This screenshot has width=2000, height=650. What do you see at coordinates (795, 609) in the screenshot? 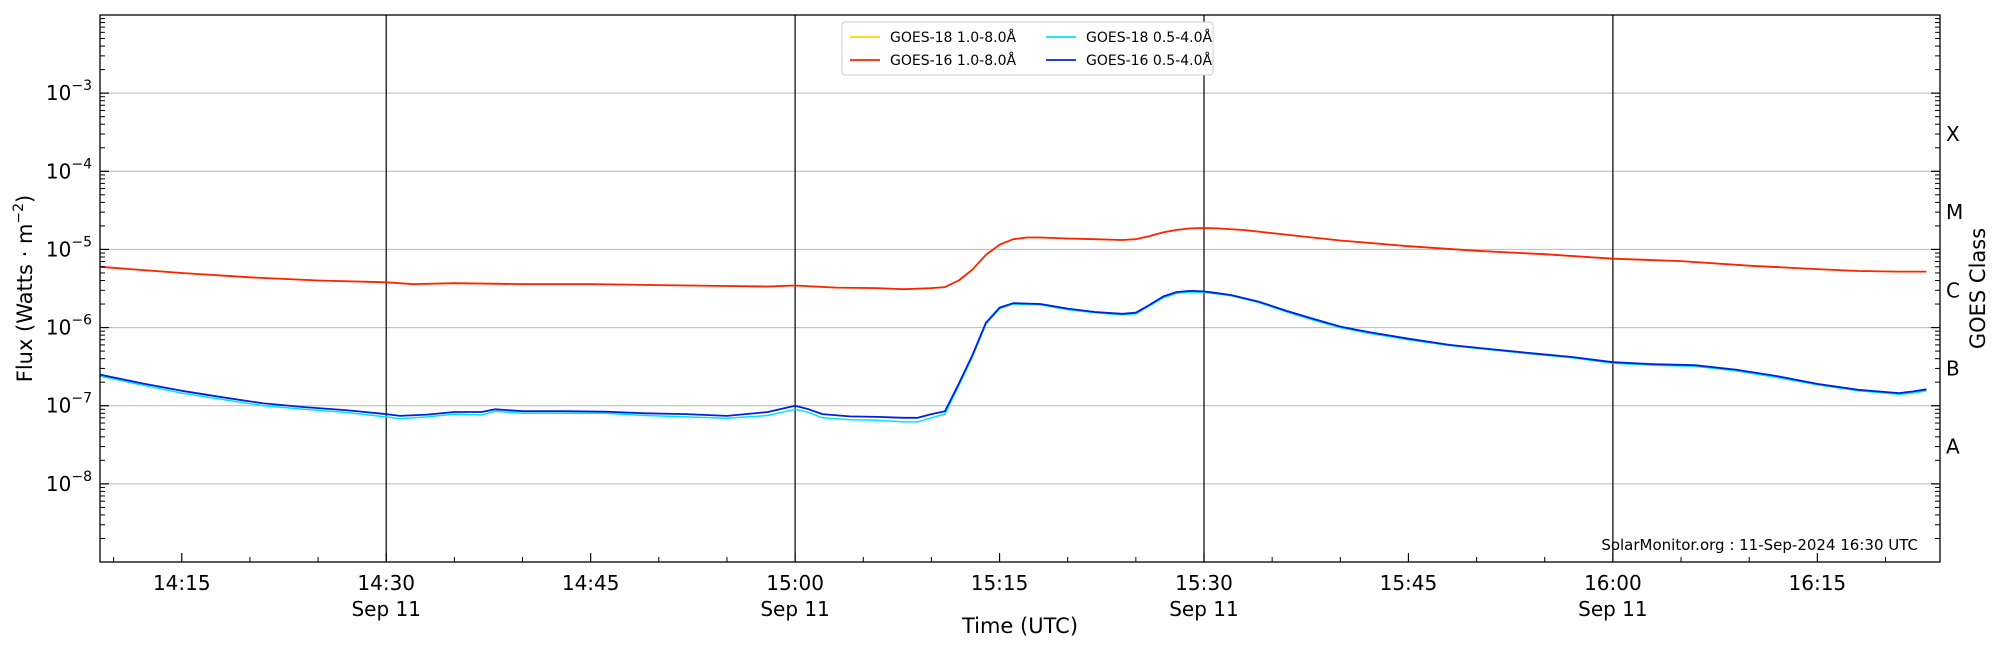
I see `x-tick-date-3: Sep 11` at bounding box center [795, 609].